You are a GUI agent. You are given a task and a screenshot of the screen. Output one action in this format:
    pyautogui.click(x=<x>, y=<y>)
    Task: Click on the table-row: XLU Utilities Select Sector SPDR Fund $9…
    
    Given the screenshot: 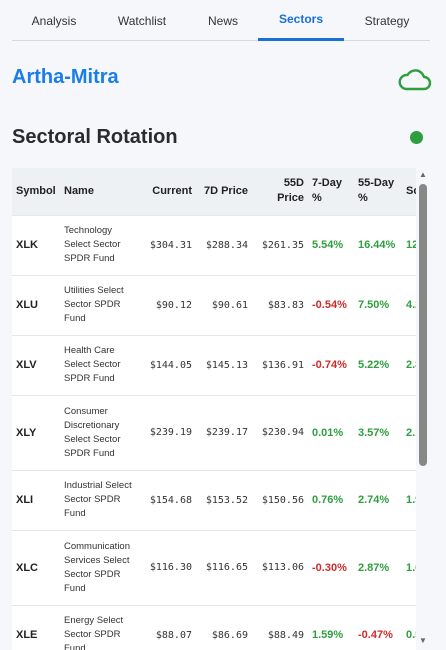 What is the action you would take?
    pyautogui.click(x=214, y=304)
    